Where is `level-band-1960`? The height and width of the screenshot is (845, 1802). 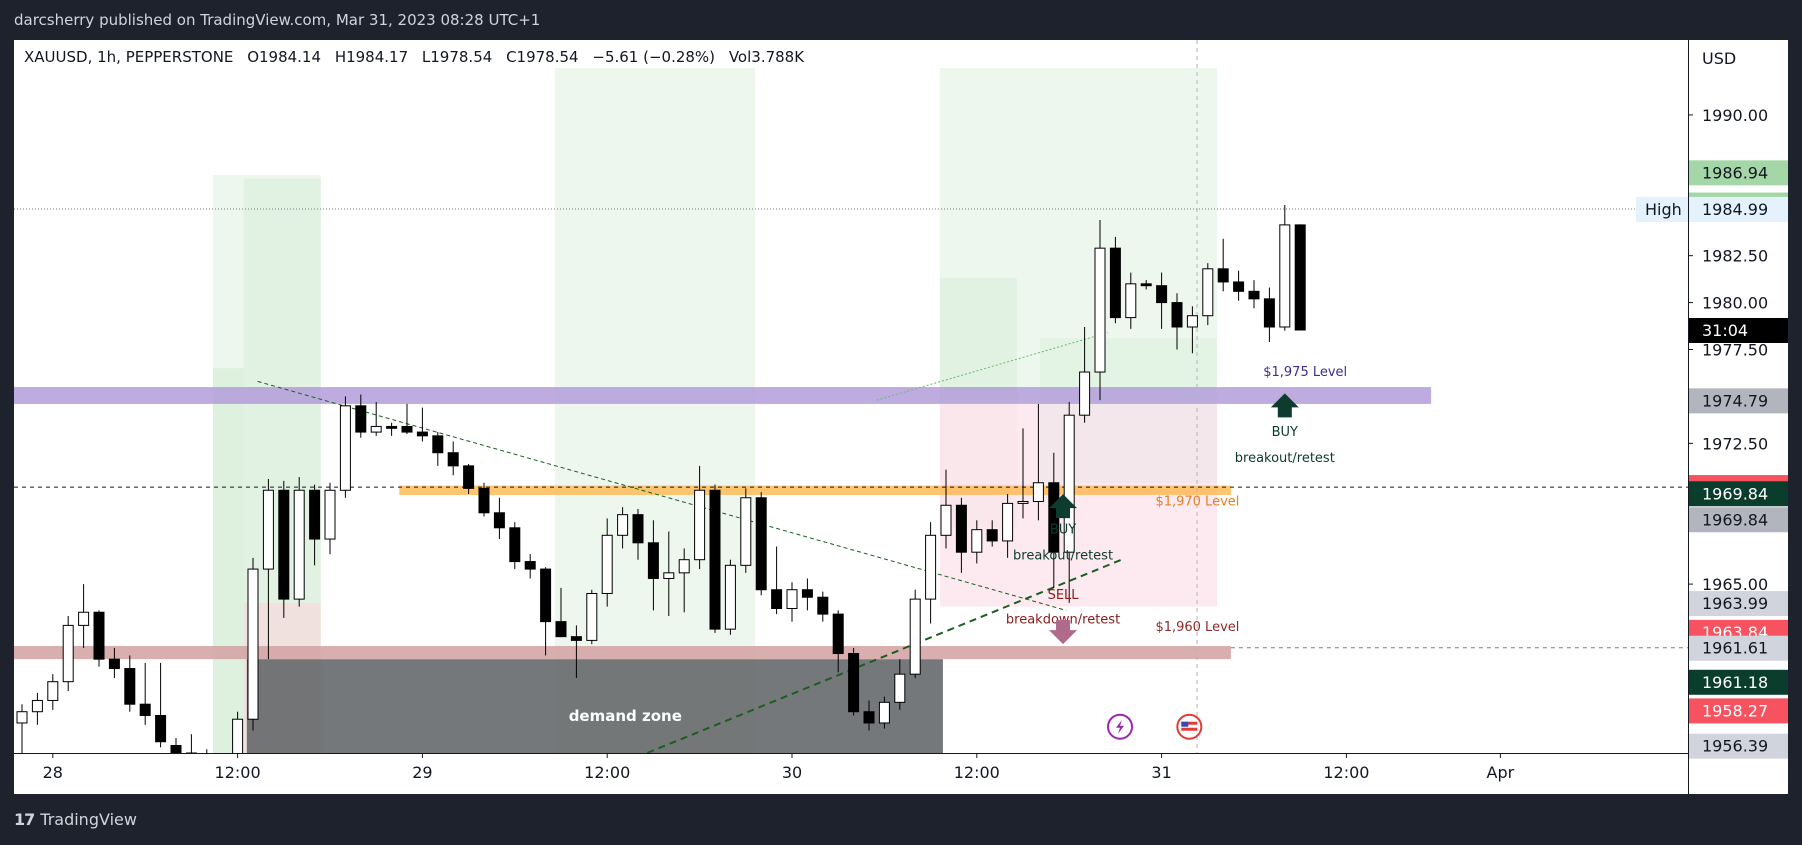
level-band-1960 is located at coordinates (622, 653).